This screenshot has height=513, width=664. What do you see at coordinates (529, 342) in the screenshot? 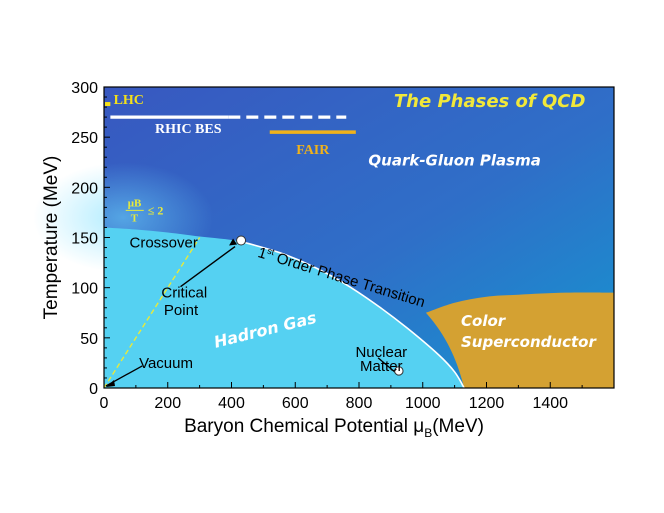
I see `superconductor-label: Superconductor` at bounding box center [529, 342].